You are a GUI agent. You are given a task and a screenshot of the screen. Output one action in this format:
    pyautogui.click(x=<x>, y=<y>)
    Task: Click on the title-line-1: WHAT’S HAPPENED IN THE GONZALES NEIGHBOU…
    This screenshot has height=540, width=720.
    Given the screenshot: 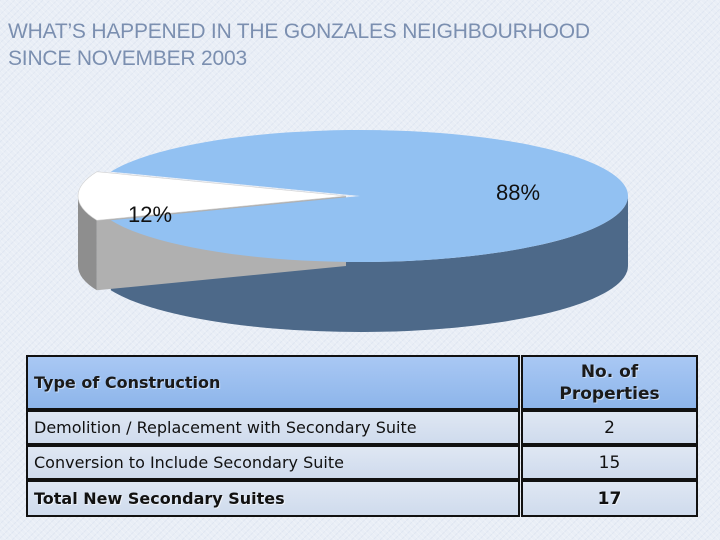 What is the action you would take?
    pyautogui.click(x=299, y=31)
    